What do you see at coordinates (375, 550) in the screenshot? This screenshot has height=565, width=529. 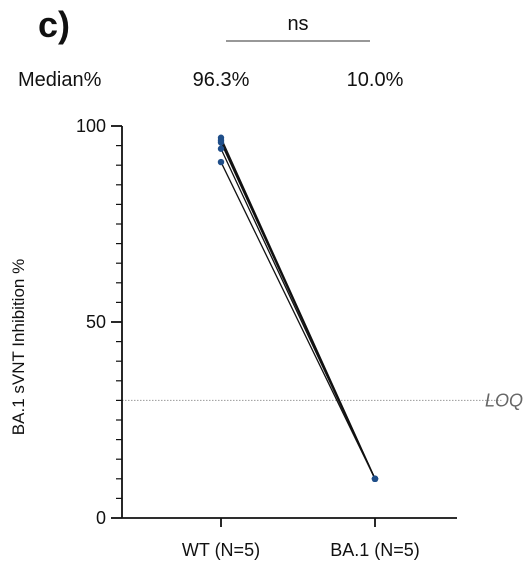 I see `x-tick-label: BA.1 (N=5)` at bounding box center [375, 550].